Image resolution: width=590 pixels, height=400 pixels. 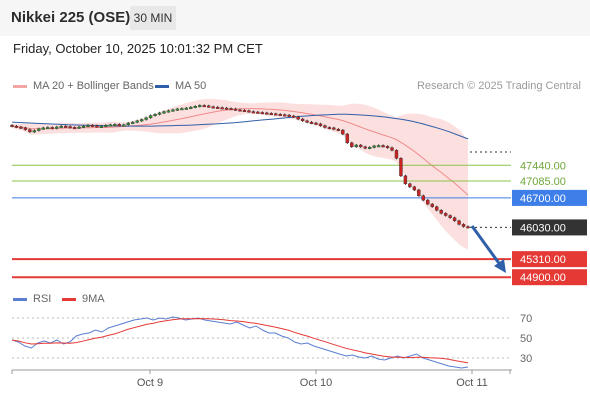 I want to click on rsi-swatch, so click(x=20, y=299).